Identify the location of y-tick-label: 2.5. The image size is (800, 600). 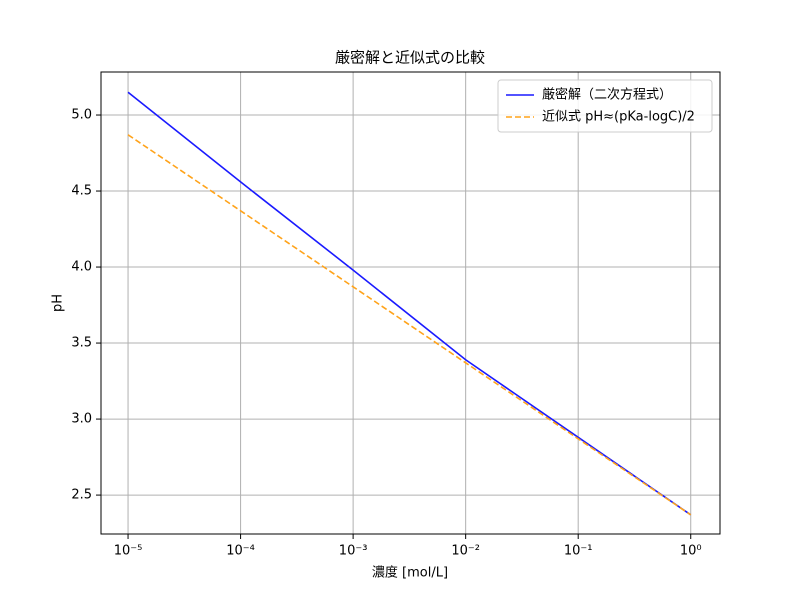
(81, 495).